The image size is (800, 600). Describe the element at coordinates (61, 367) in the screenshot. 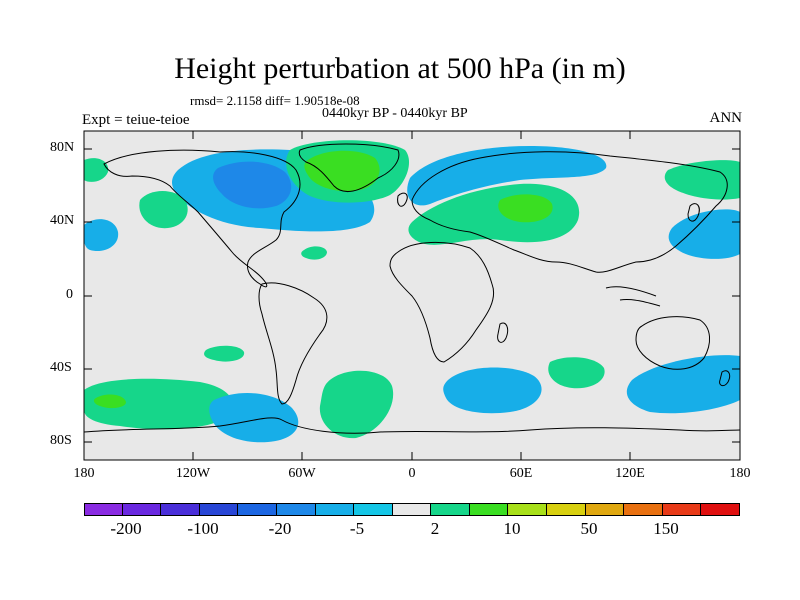

I see `lat-label-40s: 40S` at that location.